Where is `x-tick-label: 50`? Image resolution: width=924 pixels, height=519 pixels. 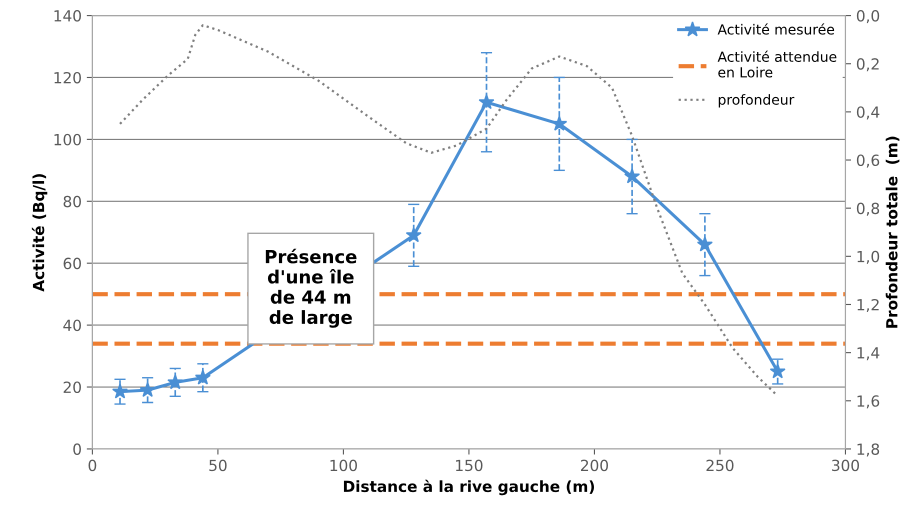 x-tick-label: 50 is located at coordinates (218, 466).